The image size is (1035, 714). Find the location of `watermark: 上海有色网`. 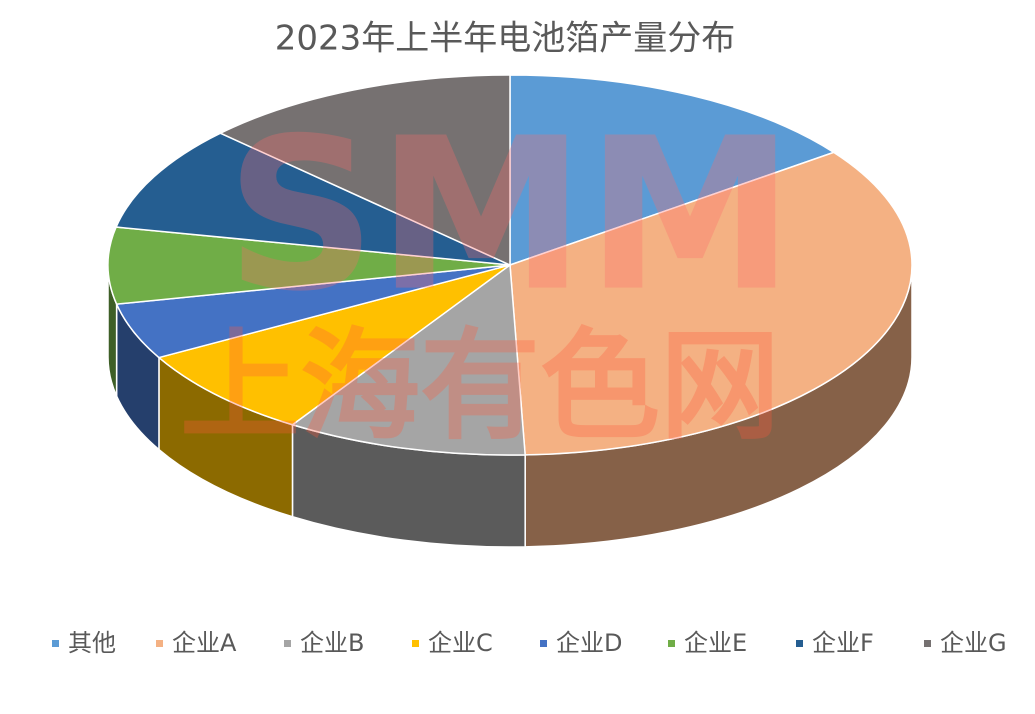

watermark: 上海有色网 is located at coordinates (480, 387).